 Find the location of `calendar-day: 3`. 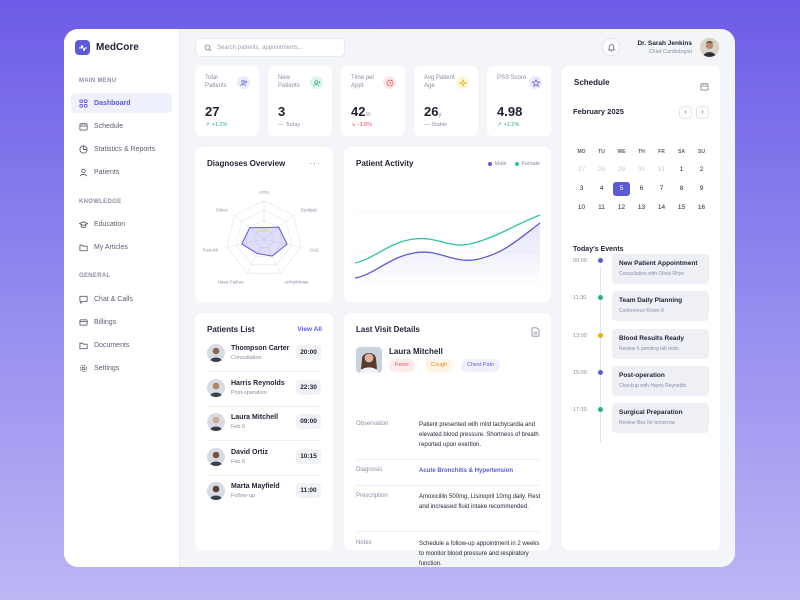

calendar-day: 3 is located at coordinates (581, 188).